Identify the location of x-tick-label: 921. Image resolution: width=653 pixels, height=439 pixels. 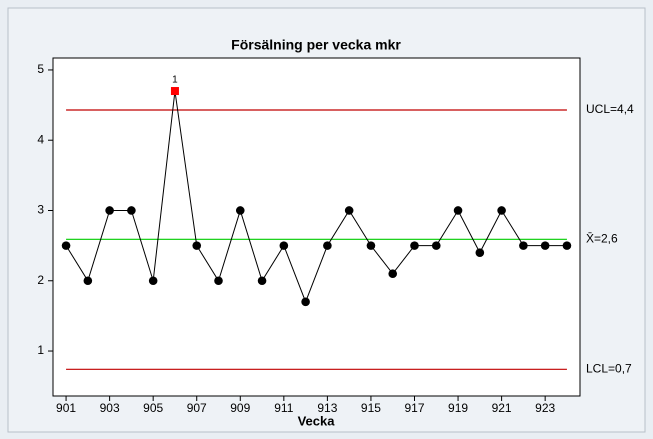
(502, 408).